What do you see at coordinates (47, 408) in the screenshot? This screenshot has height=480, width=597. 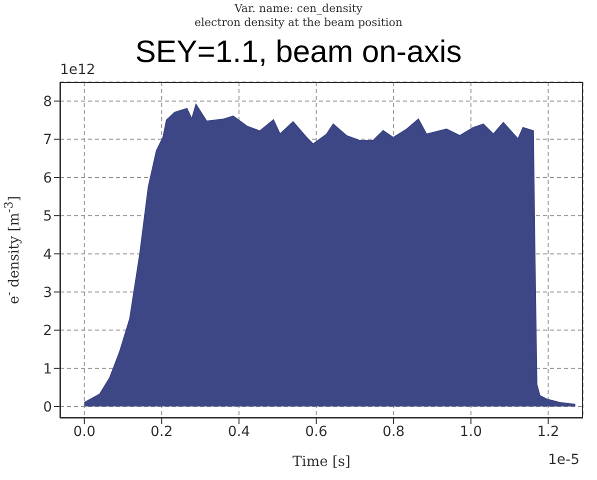 I see `y-tick-label: 0` at bounding box center [47, 408].